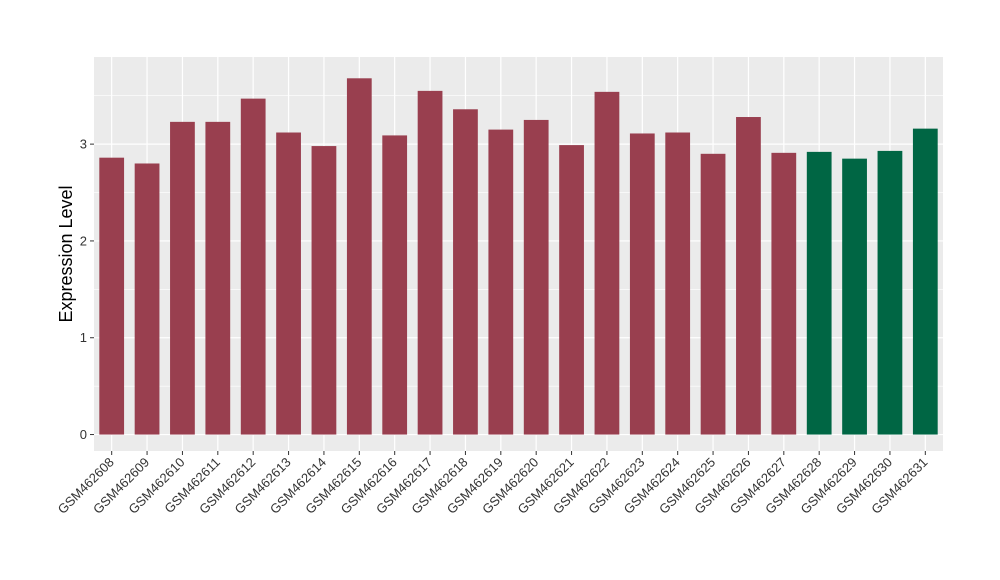 This screenshot has width=1000, height=580. Describe the element at coordinates (642, 284) in the screenshot. I see `bar-GSM462623` at that location.